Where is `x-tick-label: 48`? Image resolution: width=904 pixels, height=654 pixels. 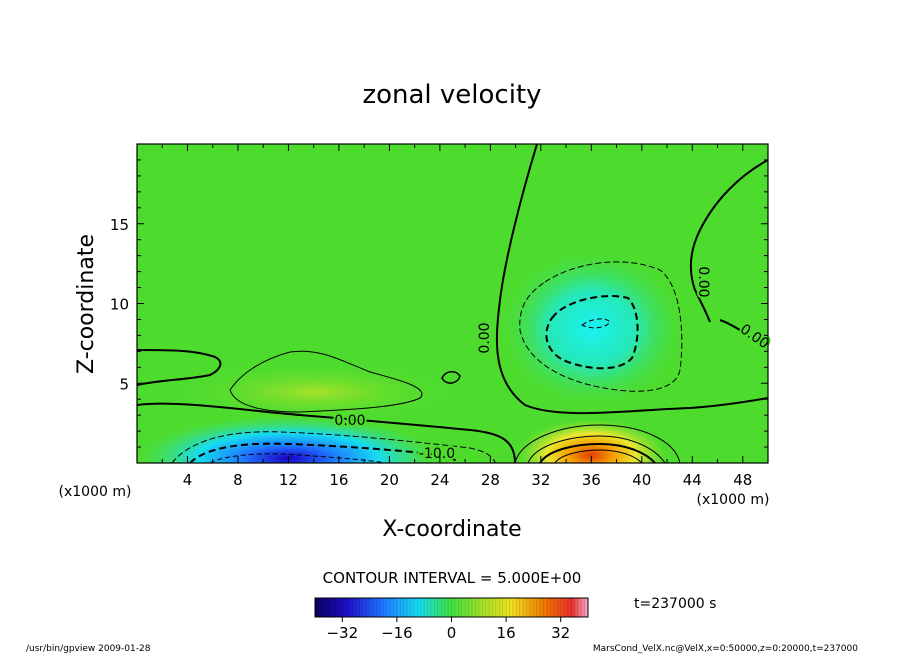 x-tick-label: 48 is located at coordinates (742, 480).